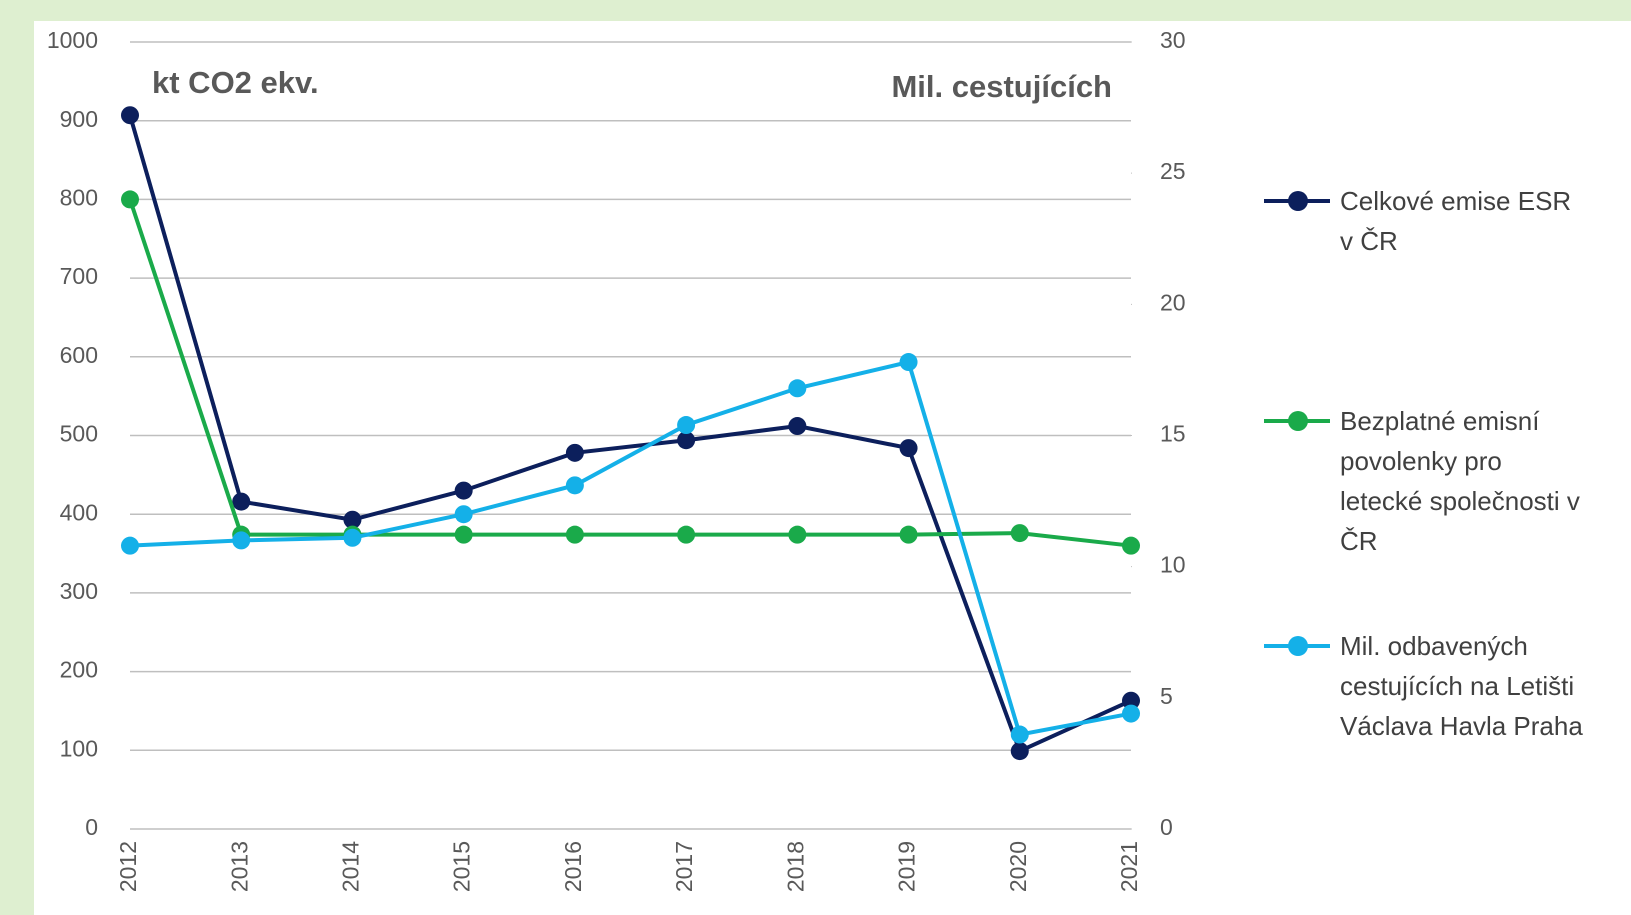 The image size is (1631, 915). Describe the element at coordinates (1001, 86) in the screenshot. I see `y2-axis-title: Mil. cestujících` at that location.